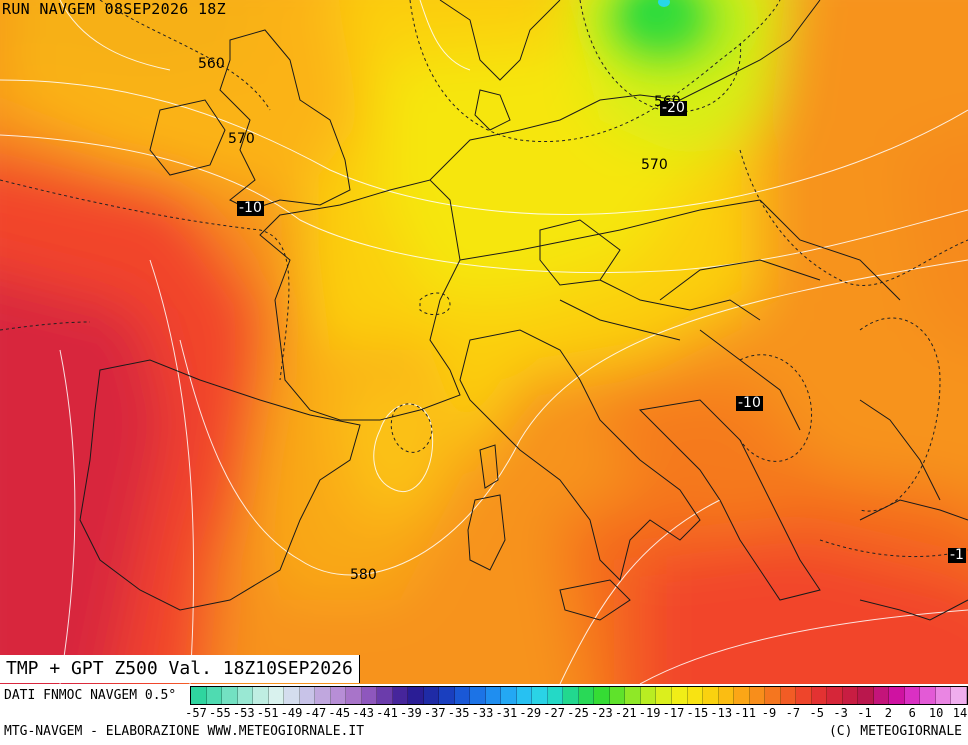 The image size is (968, 745). Describe the element at coordinates (960, 713) in the screenshot. I see `color-scale-tick: 14` at that location.